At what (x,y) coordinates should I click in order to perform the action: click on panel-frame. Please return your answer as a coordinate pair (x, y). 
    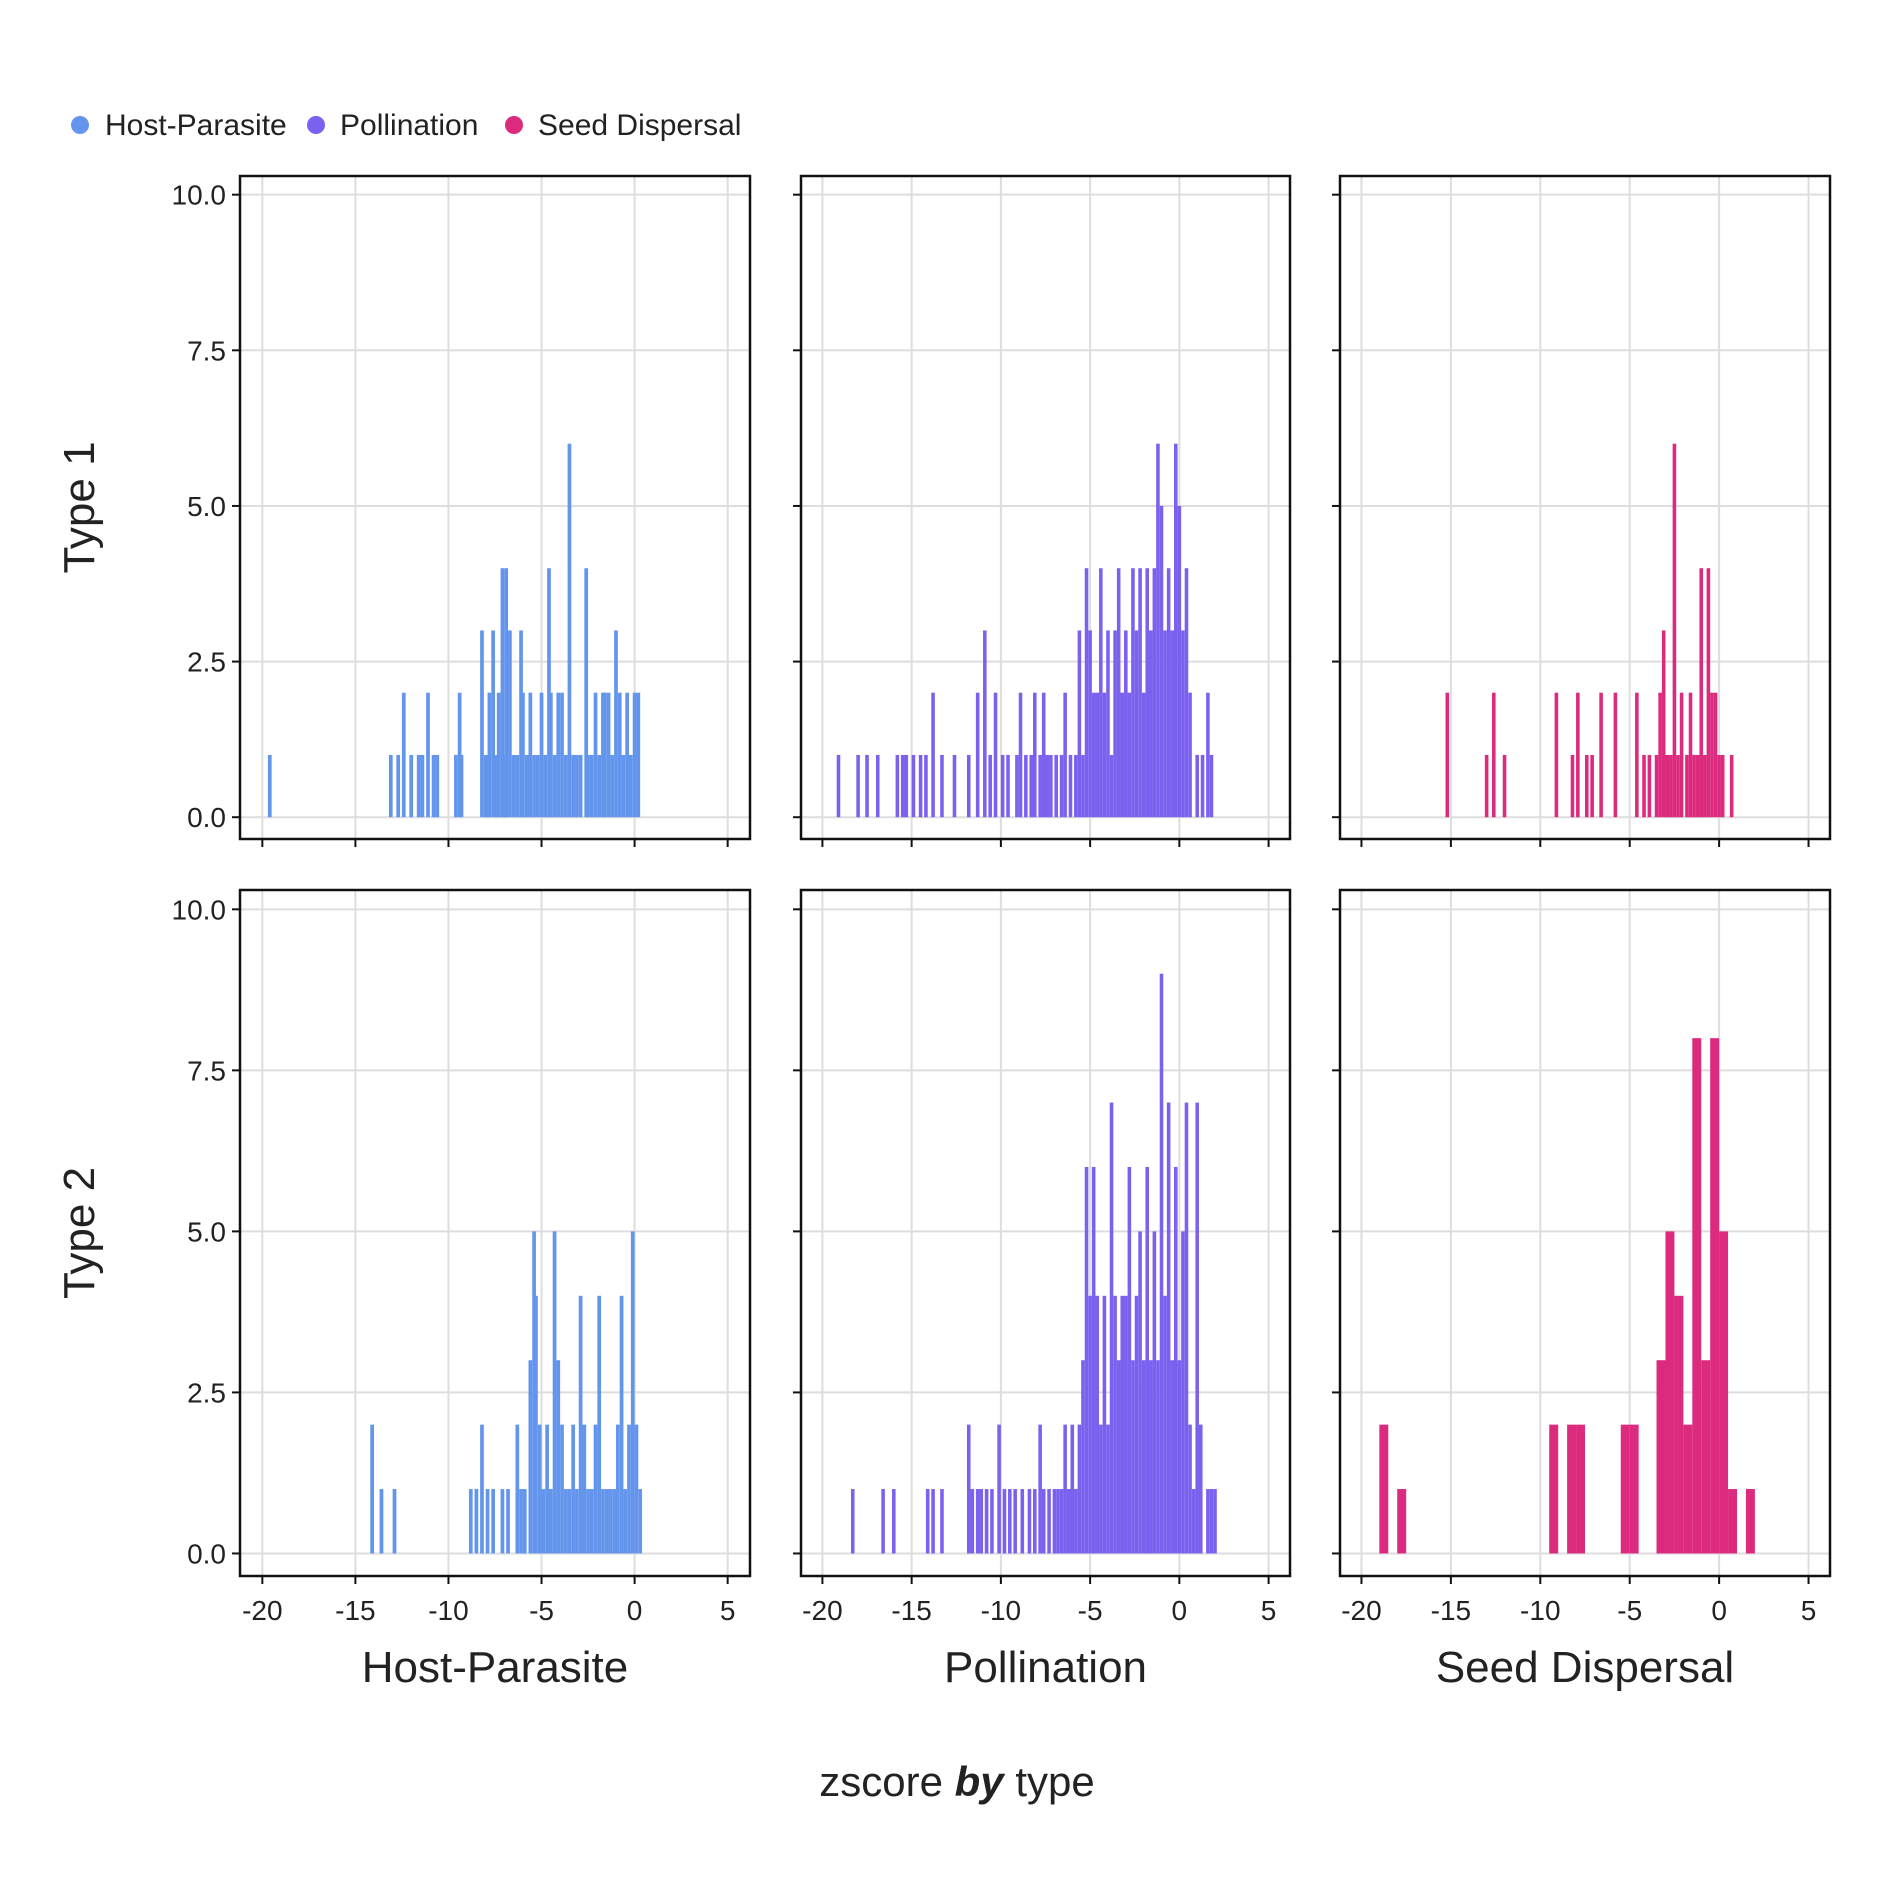
    Looking at the image, I should click on (1585, 1233).